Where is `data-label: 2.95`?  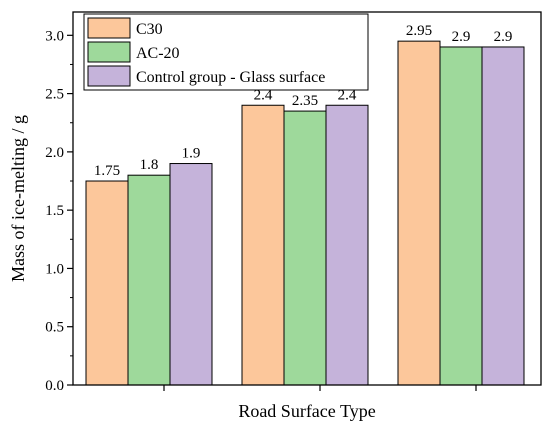
data-label: 2.95 is located at coordinates (419, 31).